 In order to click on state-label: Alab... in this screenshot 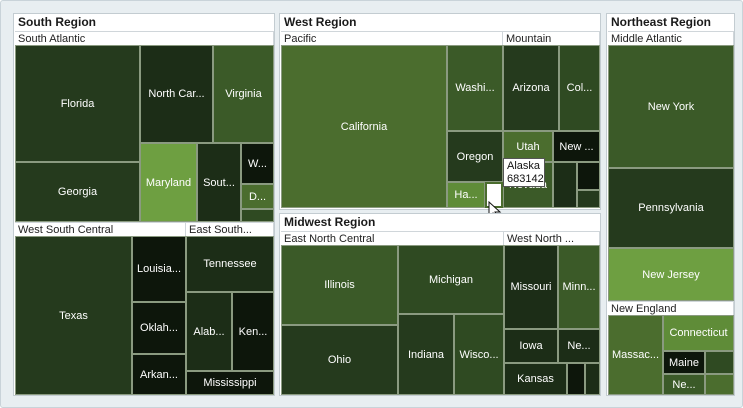, I will do `click(209, 331)`.